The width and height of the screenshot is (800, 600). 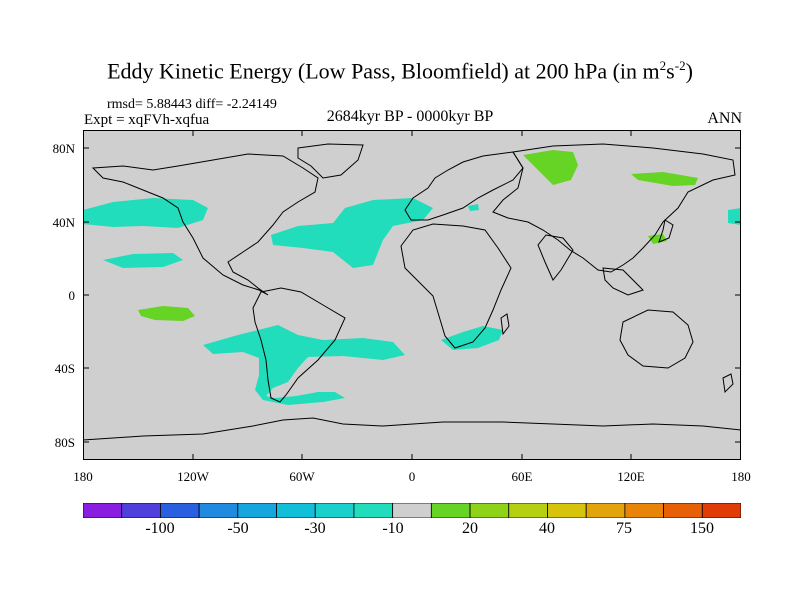 I want to click on anomaly-east-pacific-south, so click(x=304, y=365).